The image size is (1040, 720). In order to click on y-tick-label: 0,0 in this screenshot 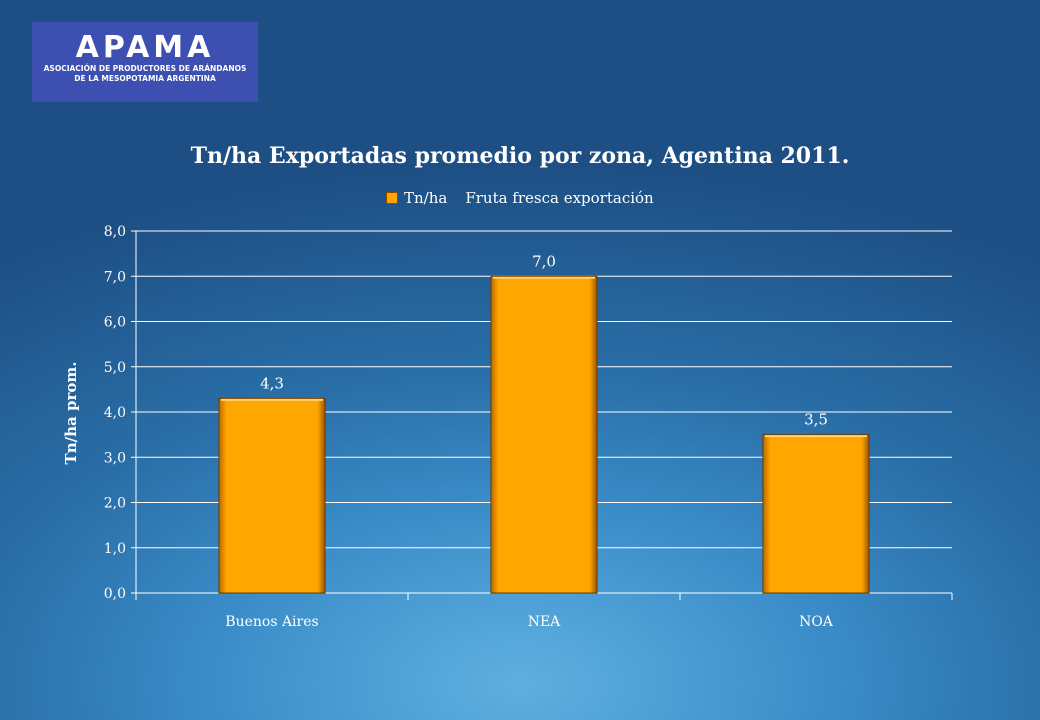, I will do `click(115, 594)`.